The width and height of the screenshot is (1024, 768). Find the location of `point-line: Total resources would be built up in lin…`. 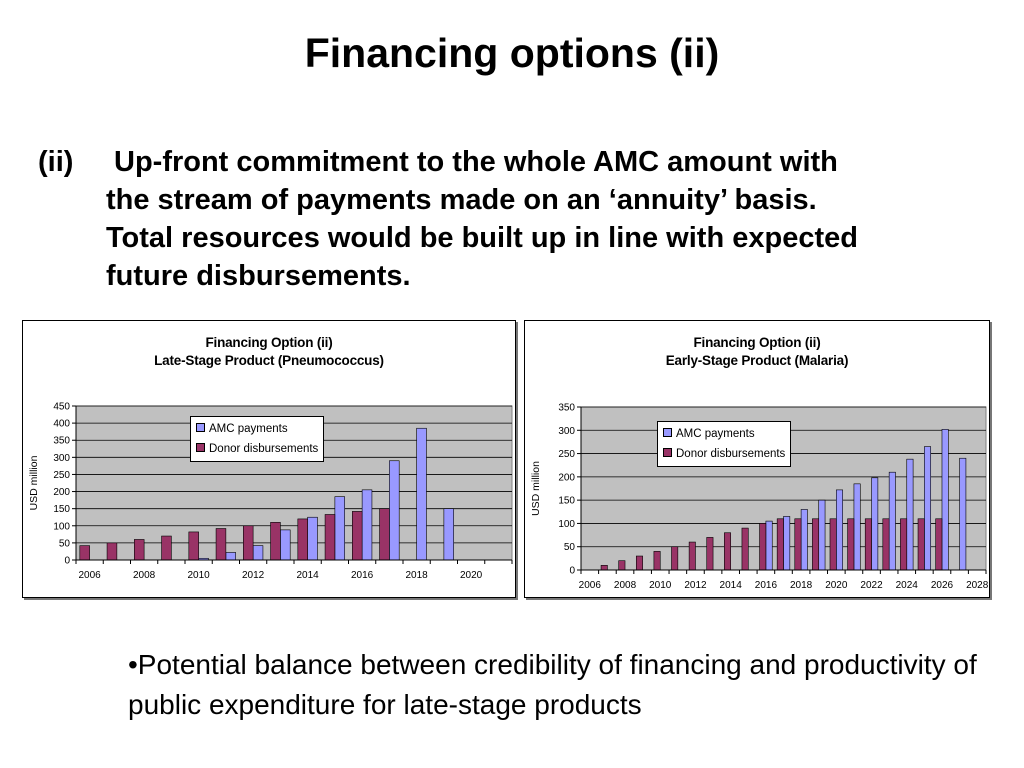

point-line: Total resources would be built up in lin… is located at coordinates (482, 238).